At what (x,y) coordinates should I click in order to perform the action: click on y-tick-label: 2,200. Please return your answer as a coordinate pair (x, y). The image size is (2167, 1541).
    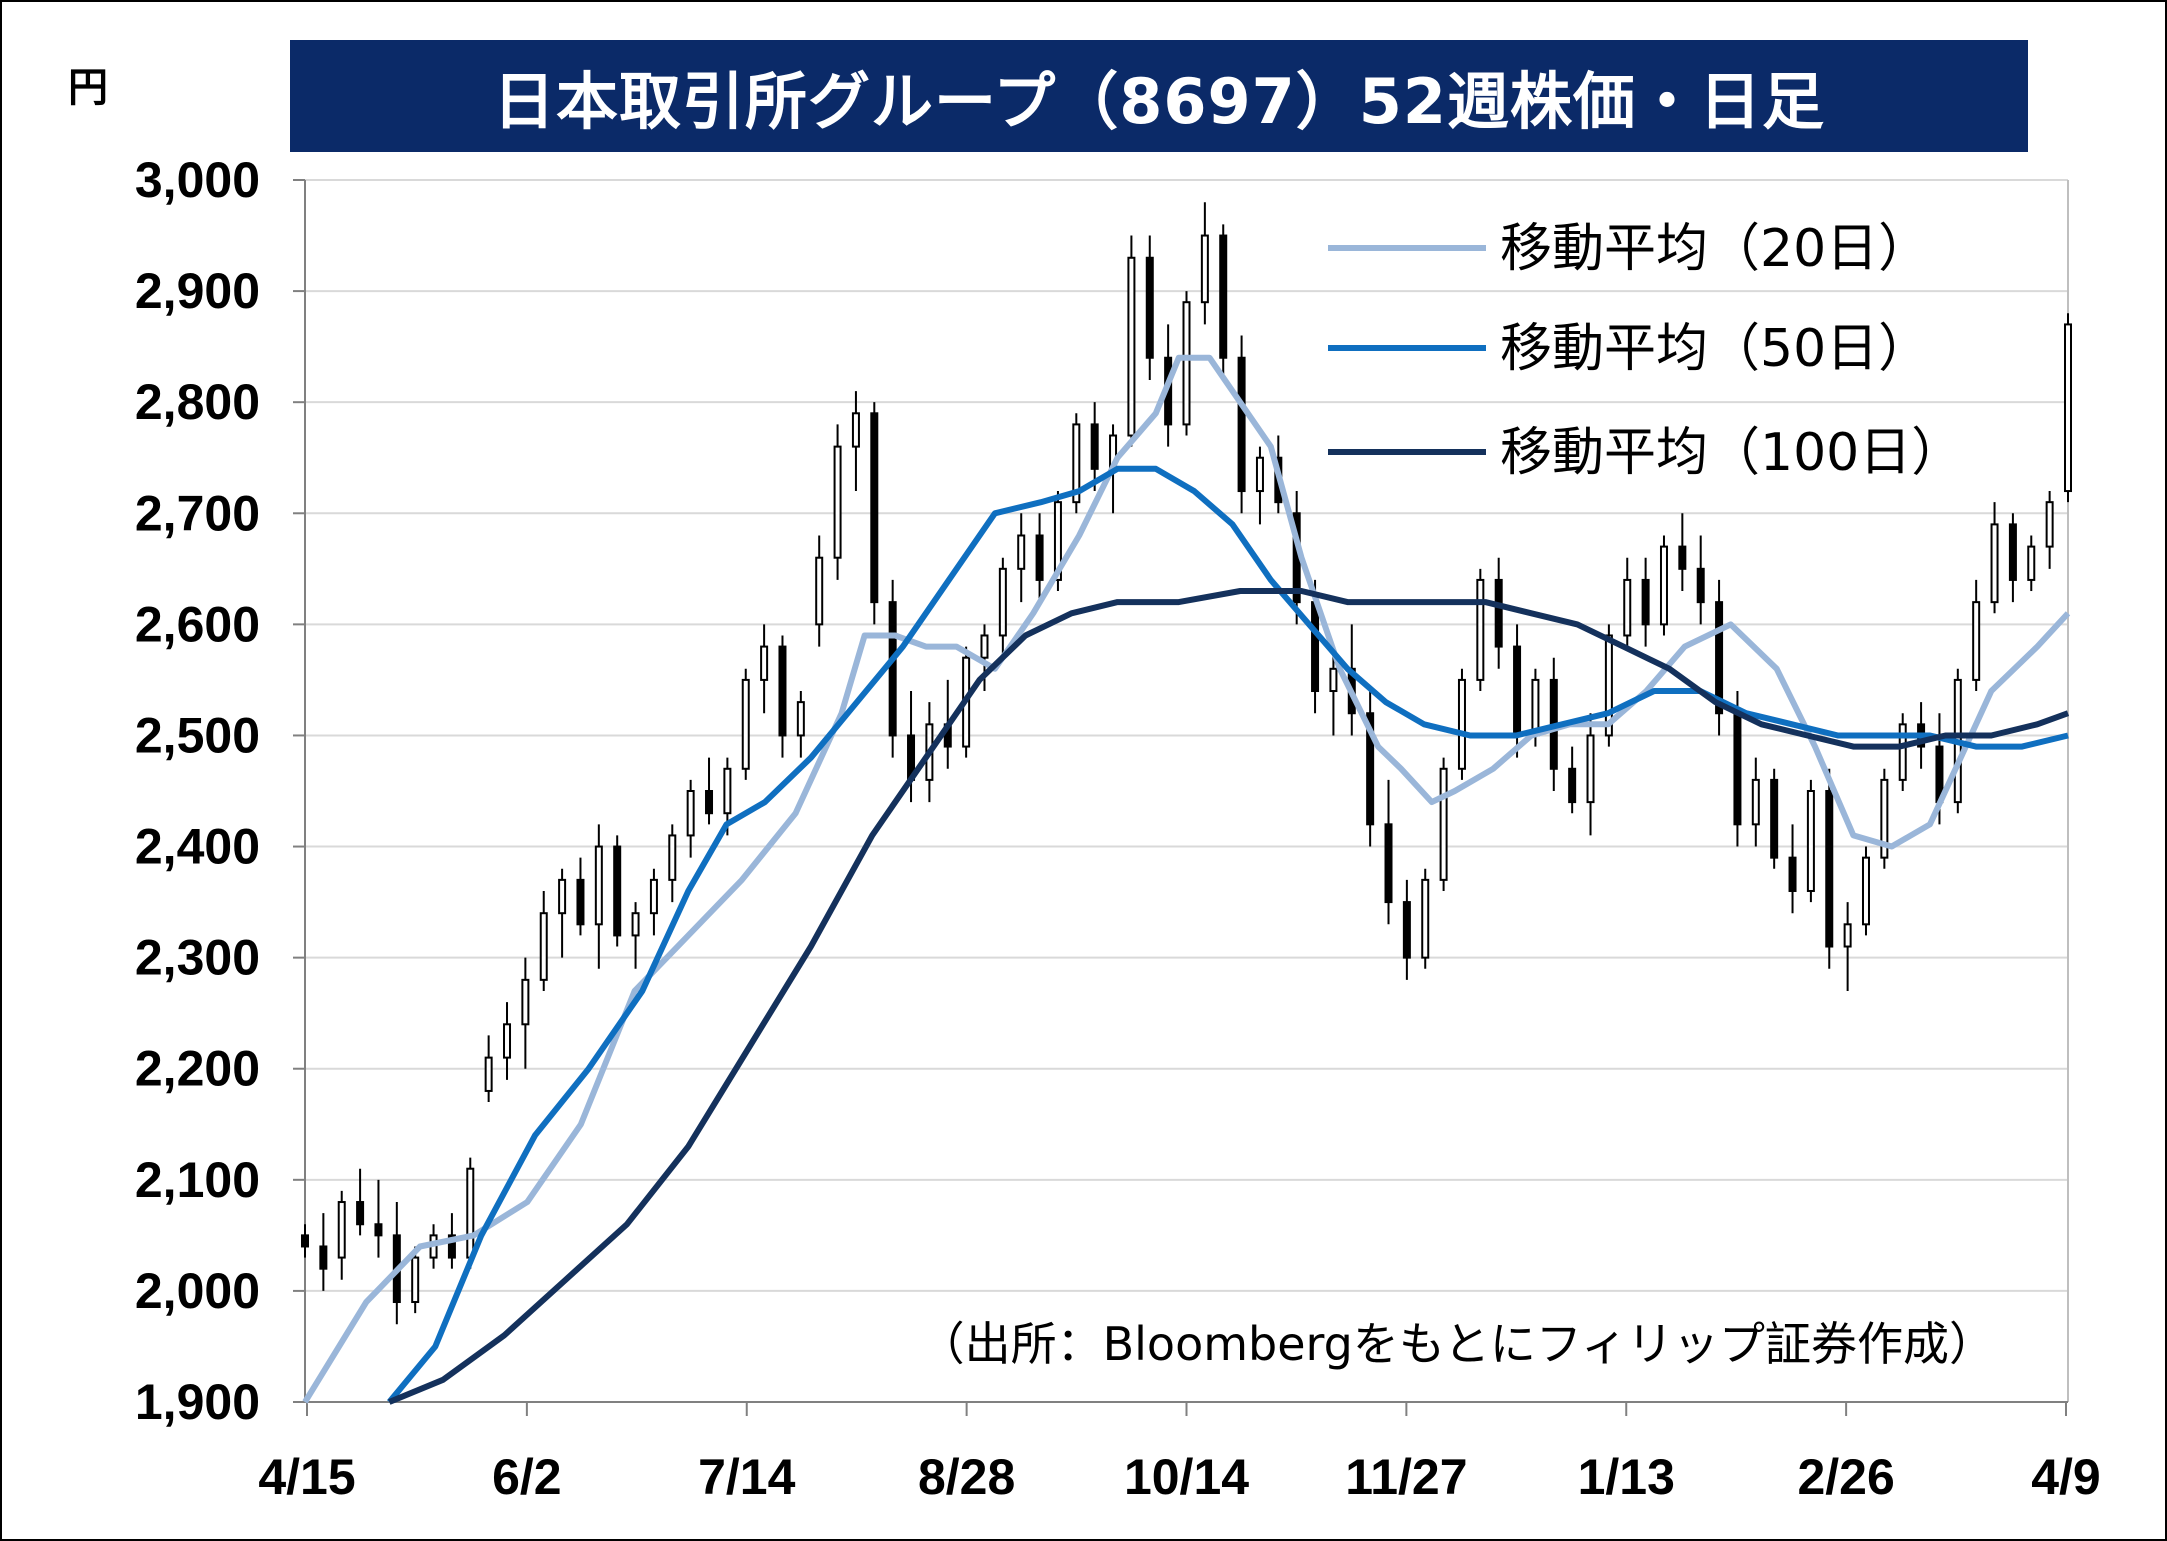
    Looking at the image, I should click on (197, 1069).